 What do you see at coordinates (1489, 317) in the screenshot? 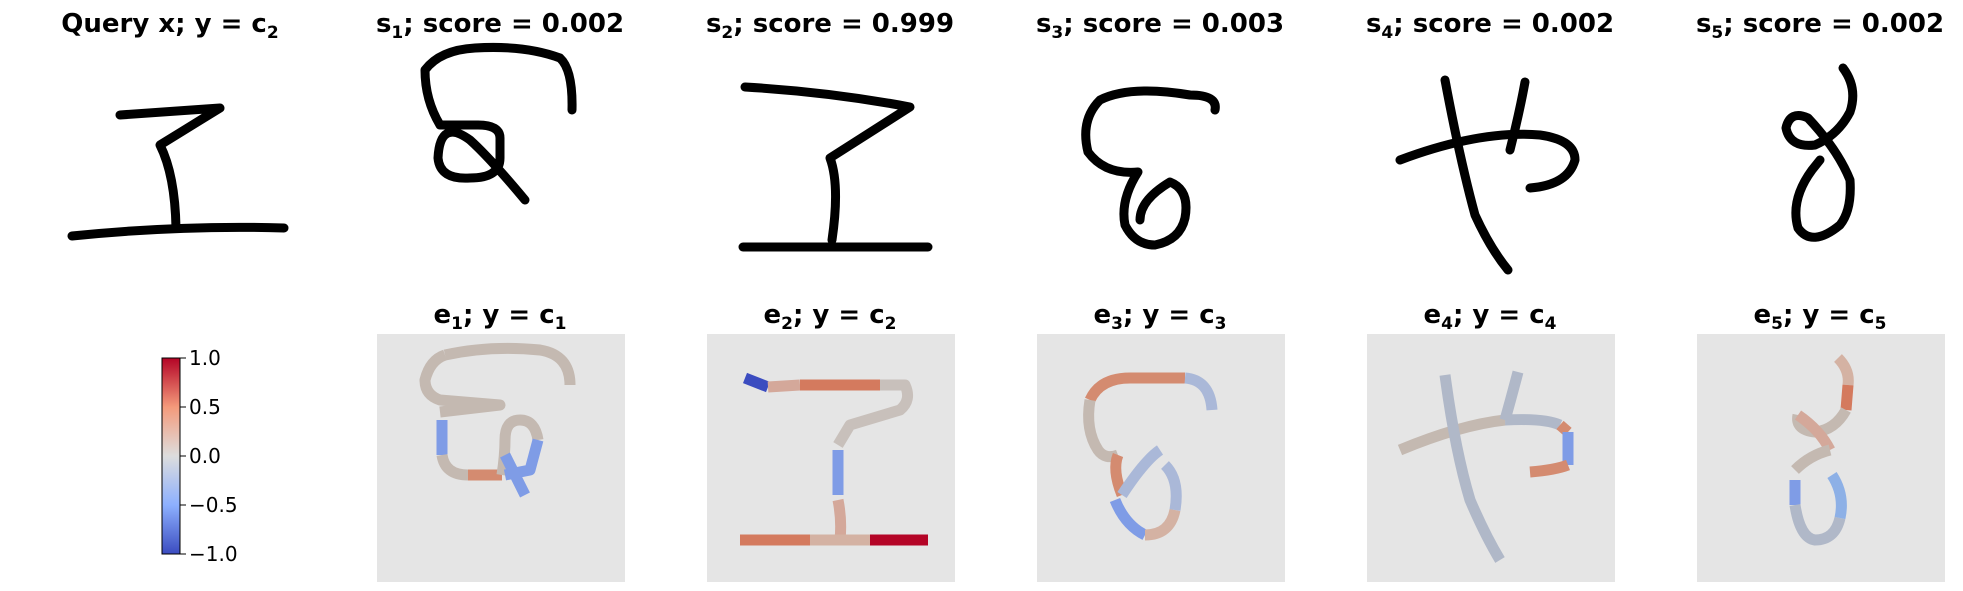
I see `explanation-4-title: e4; y = c4` at bounding box center [1489, 317].